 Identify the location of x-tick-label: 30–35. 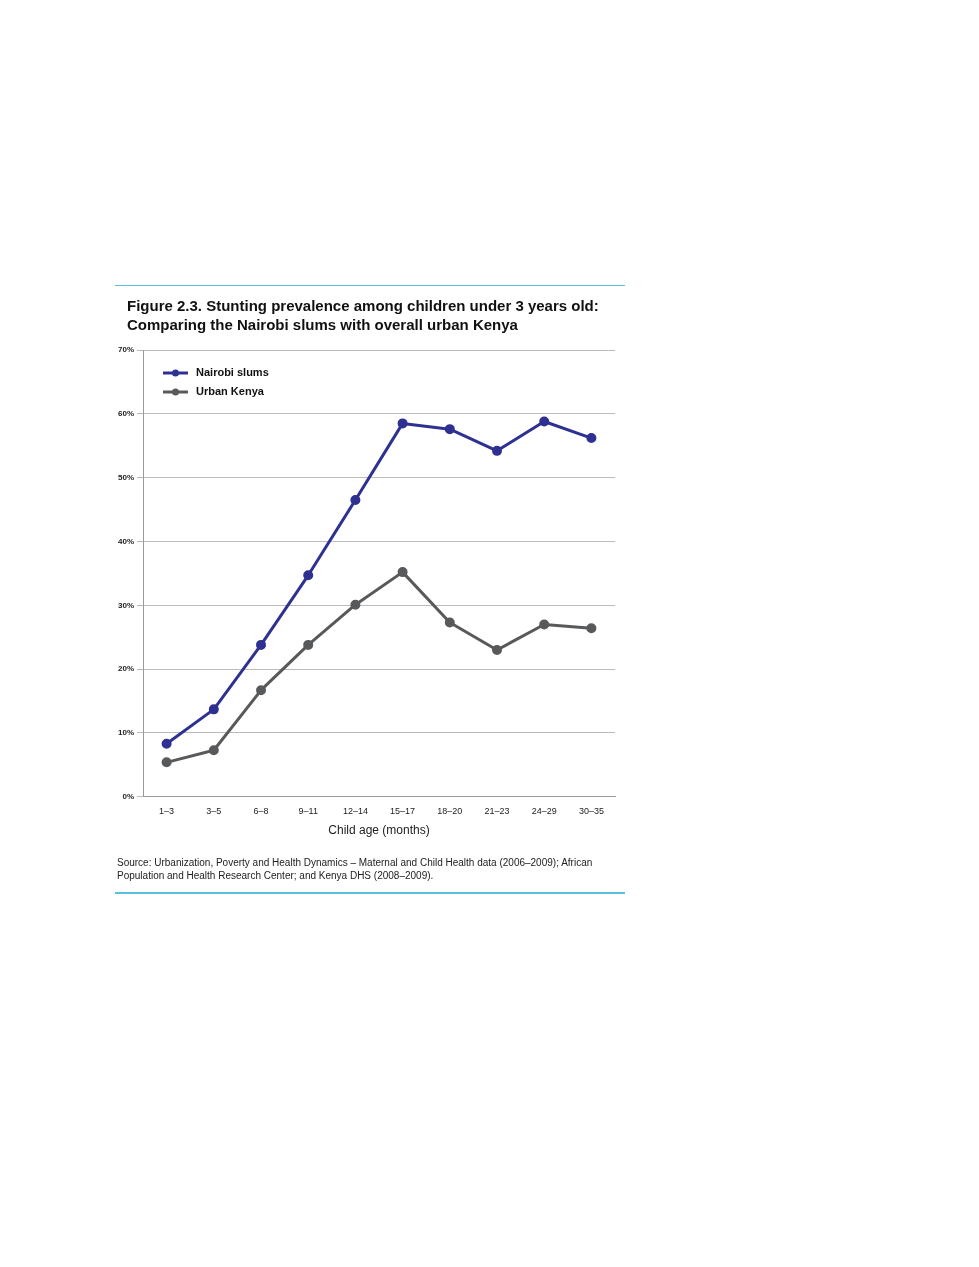
(591, 810).